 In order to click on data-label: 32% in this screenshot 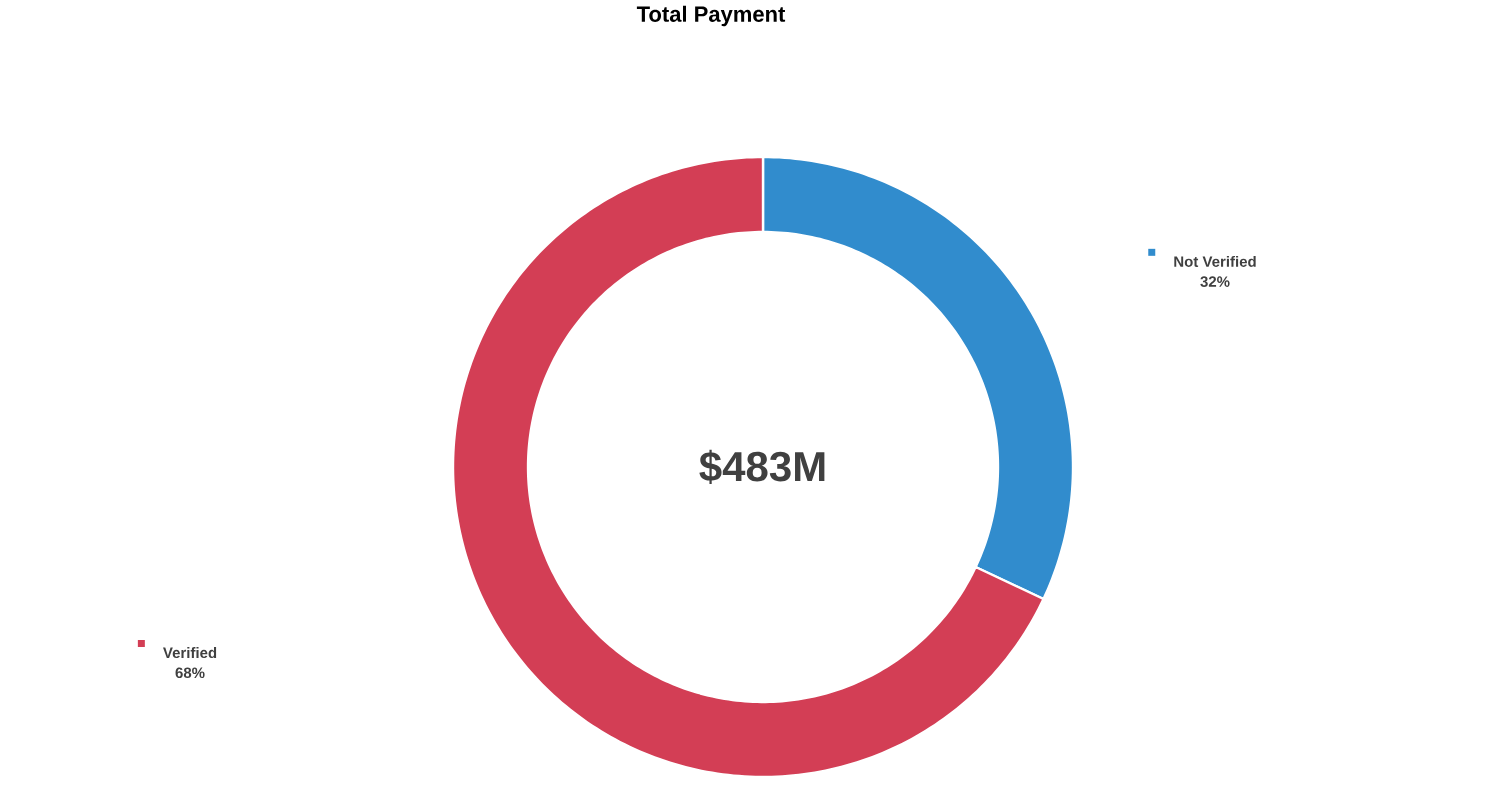, I will do `click(1215, 281)`.